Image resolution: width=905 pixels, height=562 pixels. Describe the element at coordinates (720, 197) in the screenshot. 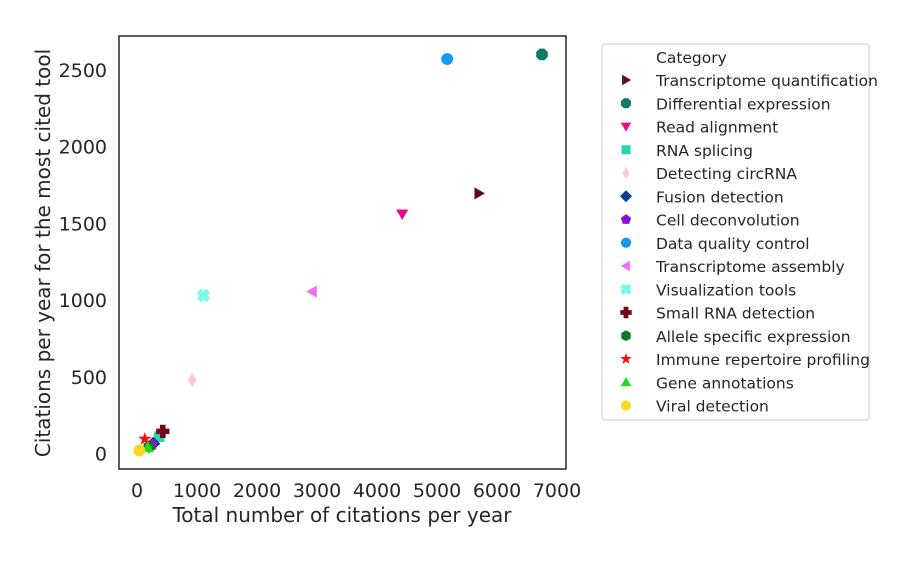

I see `legend-entry-label: Fusion detection` at that location.